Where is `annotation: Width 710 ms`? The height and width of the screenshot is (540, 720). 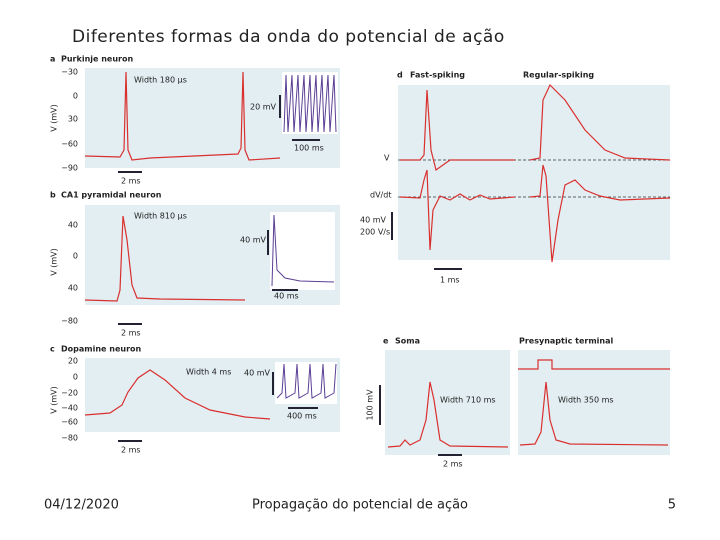 annotation: Width 710 ms is located at coordinates (468, 400).